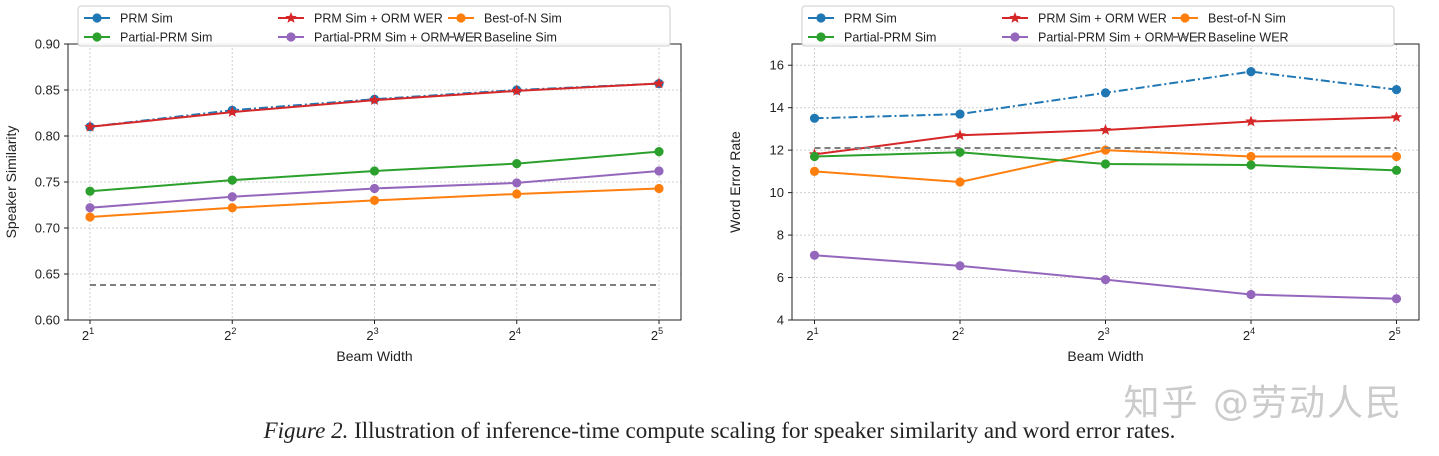  What do you see at coordinates (47, 136) in the screenshot?
I see `y-tick-label: 0.80` at bounding box center [47, 136].